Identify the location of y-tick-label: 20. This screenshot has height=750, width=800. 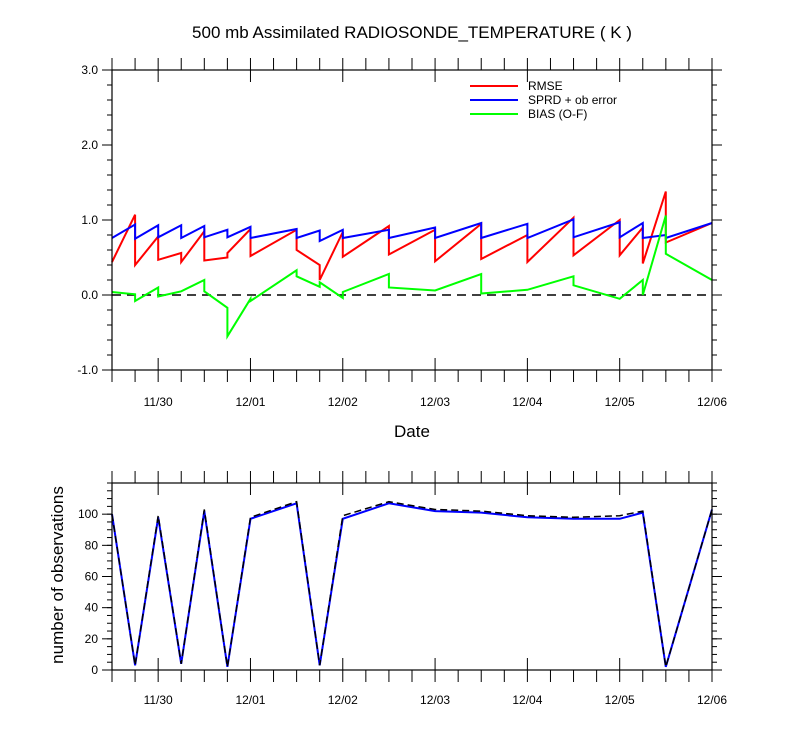
(92, 639).